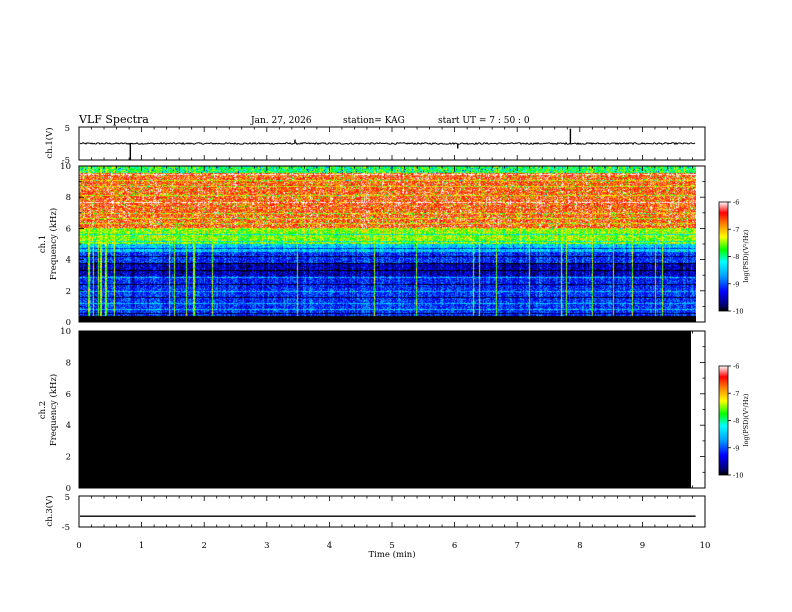 The width and height of the screenshot is (792, 612). What do you see at coordinates (113, 119) in the screenshot?
I see `figure-title: VLF Spectra` at bounding box center [113, 119].